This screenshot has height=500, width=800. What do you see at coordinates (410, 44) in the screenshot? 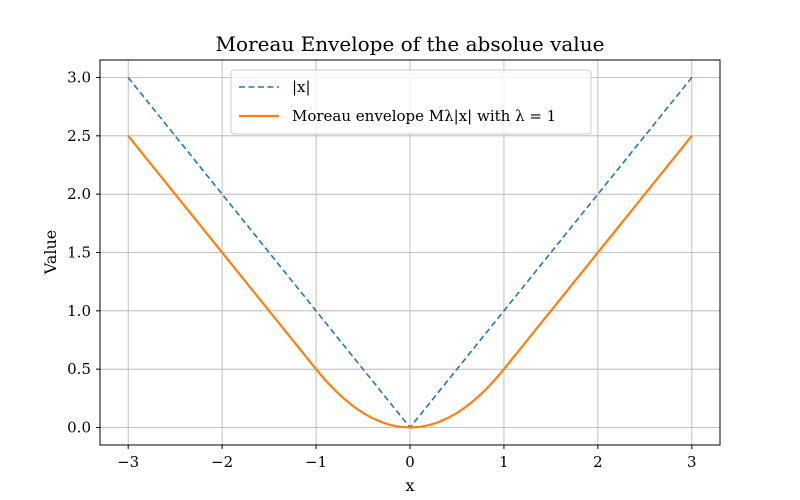
I see `chart-title: Moreau Envelope of the absolue value` at bounding box center [410, 44].